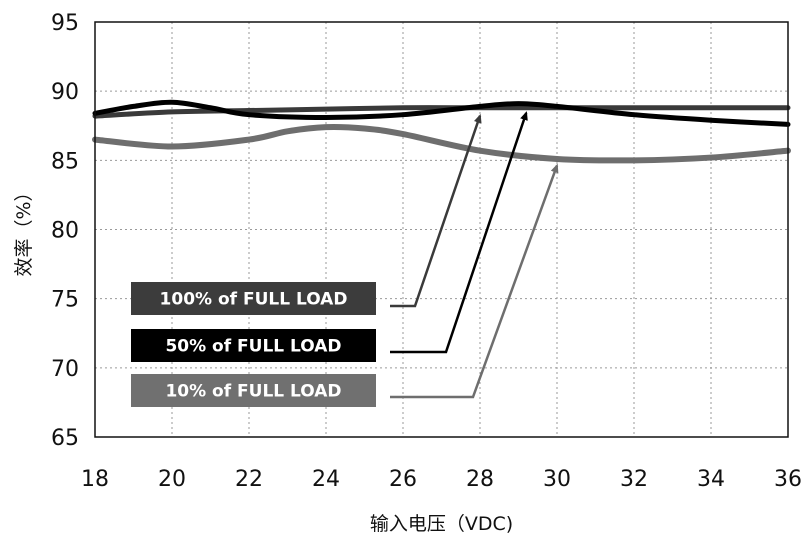  What do you see at coordinates (95, 479) in the screenshot?
I see `x-tick-label: 18` at bounding box center [95, 479].